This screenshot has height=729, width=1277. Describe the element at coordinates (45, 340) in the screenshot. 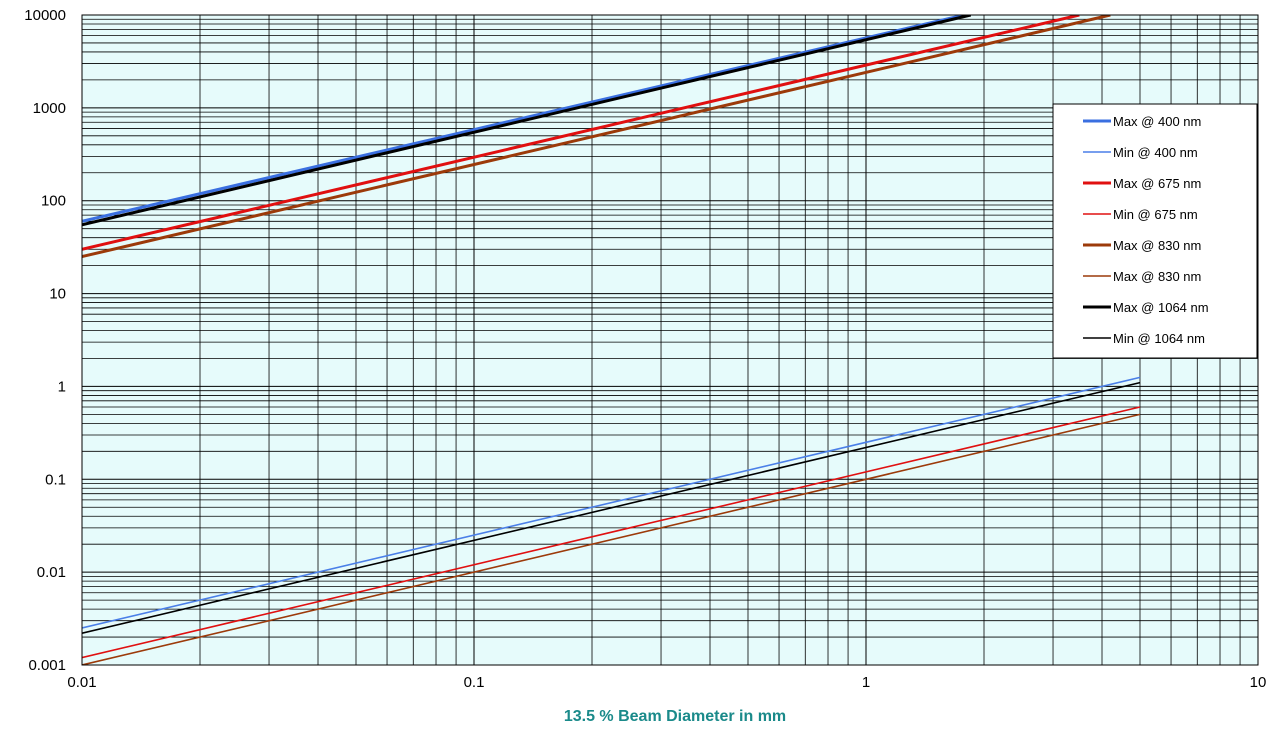

I see `y-axis-tick-labels: 10000 1000 100 10 1 0.1 0.01 0.001` at that location.